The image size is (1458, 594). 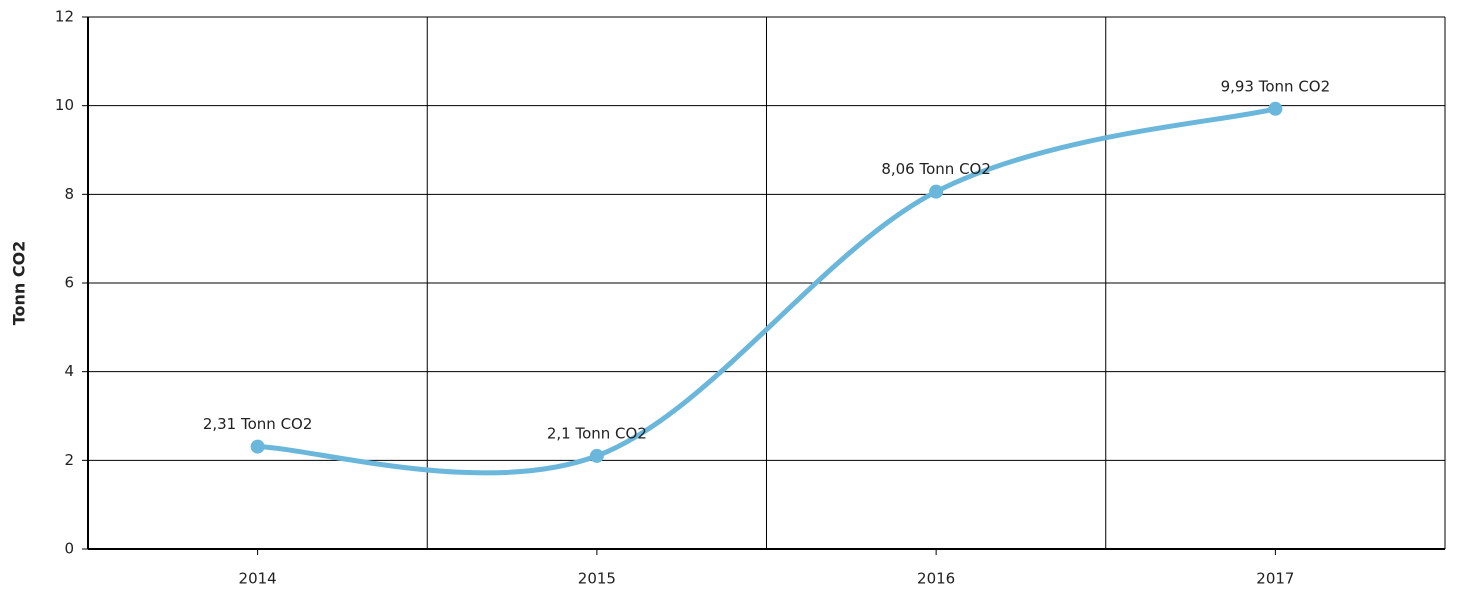 I want to click on y-tick-label: 0, so click(x=69, y=549).